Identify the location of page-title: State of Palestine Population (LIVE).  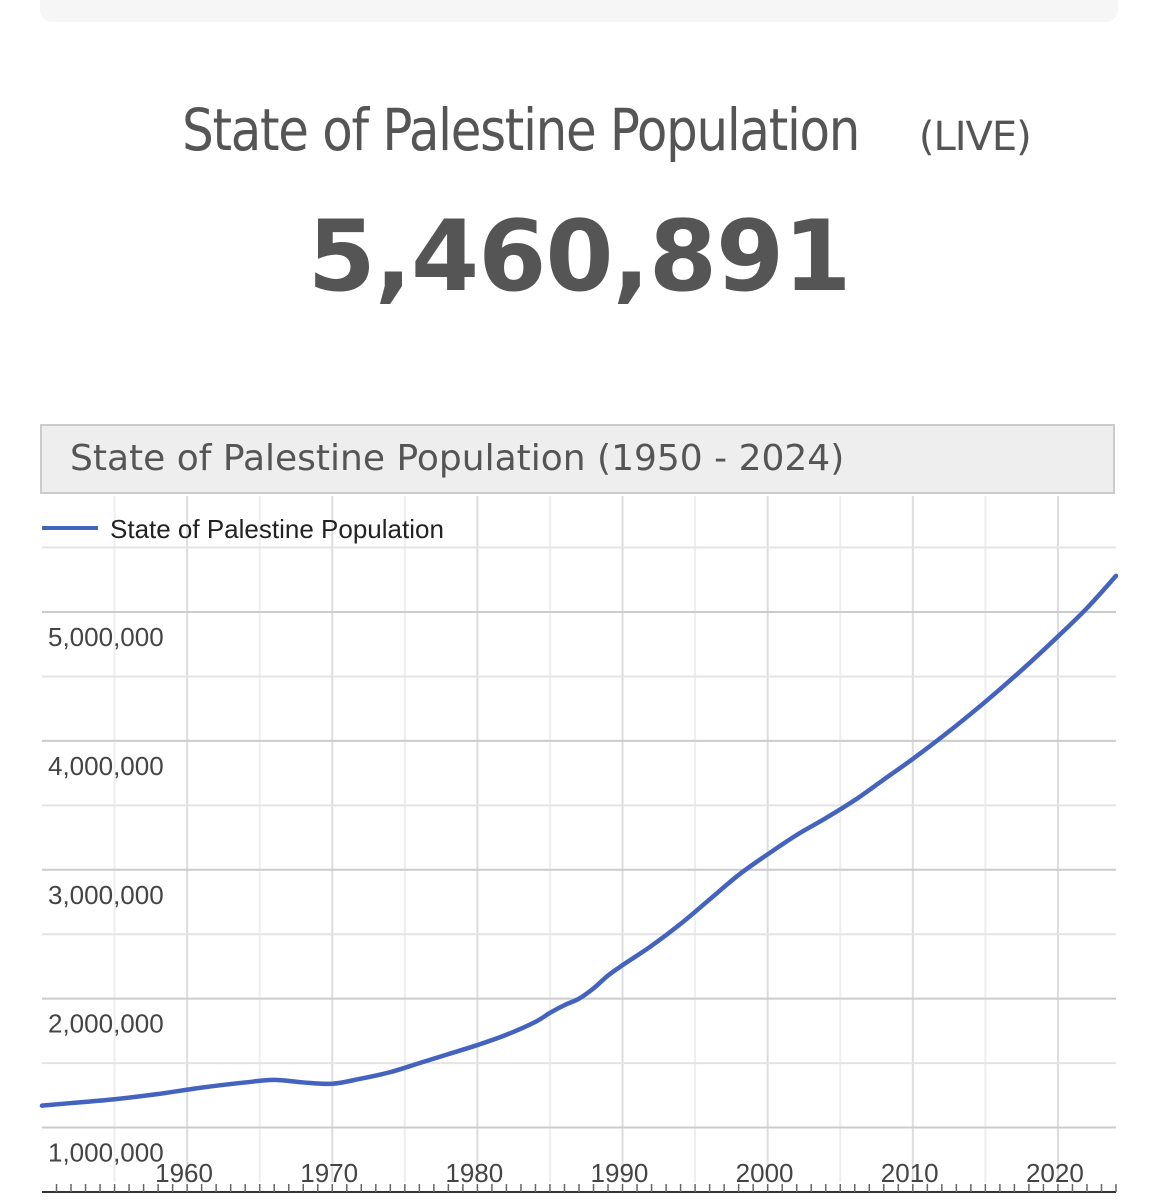
(579, 130).